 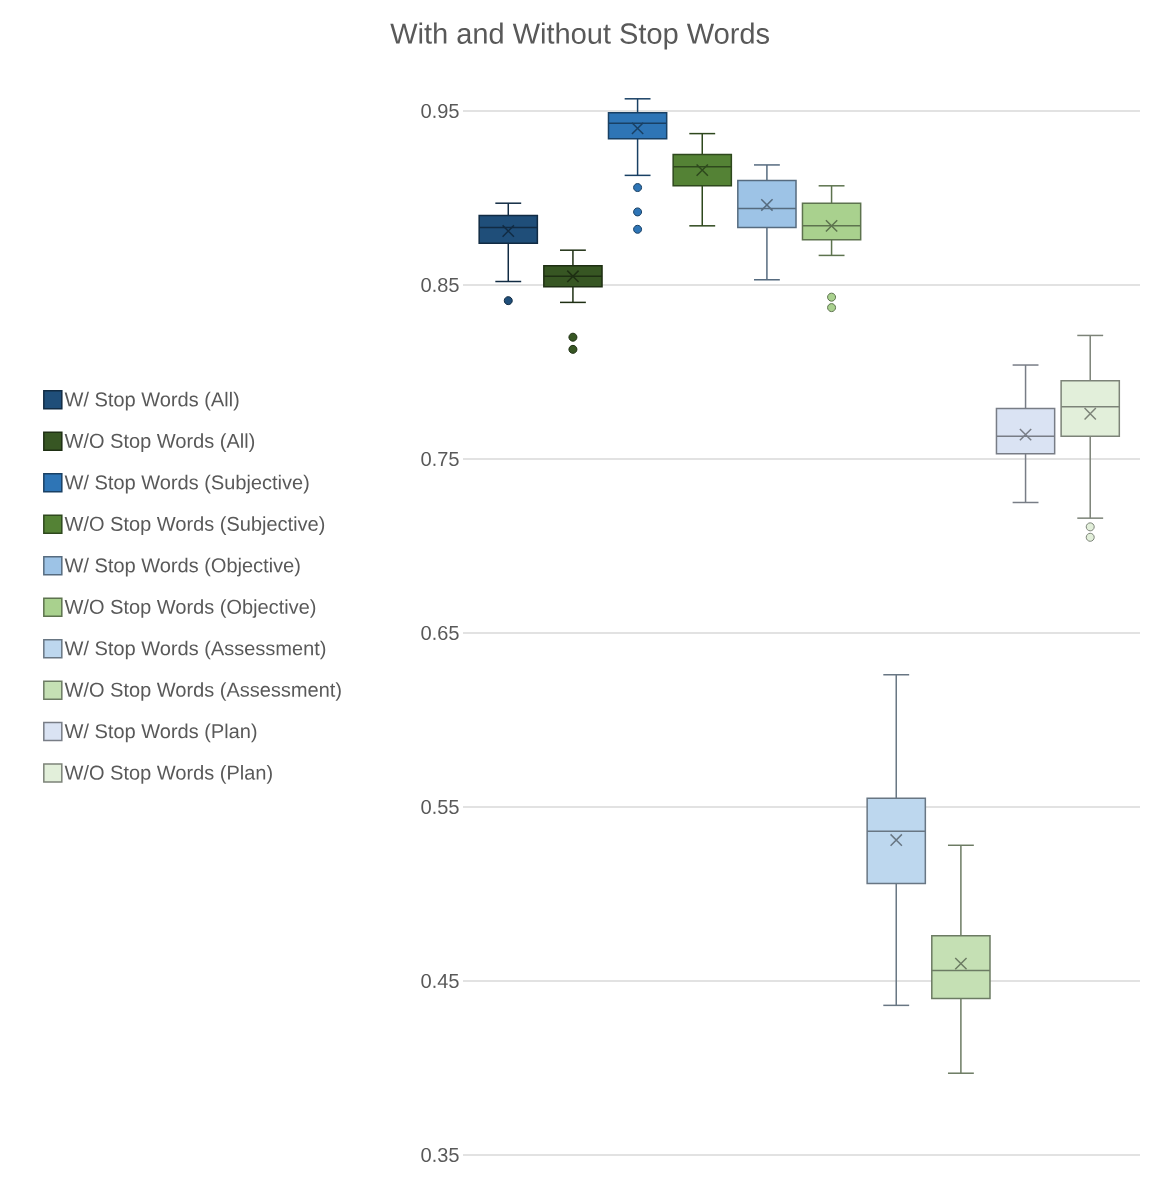 I want to click on legend-label: W/O Stop Words (Assessment), so click(x=202, y=691).